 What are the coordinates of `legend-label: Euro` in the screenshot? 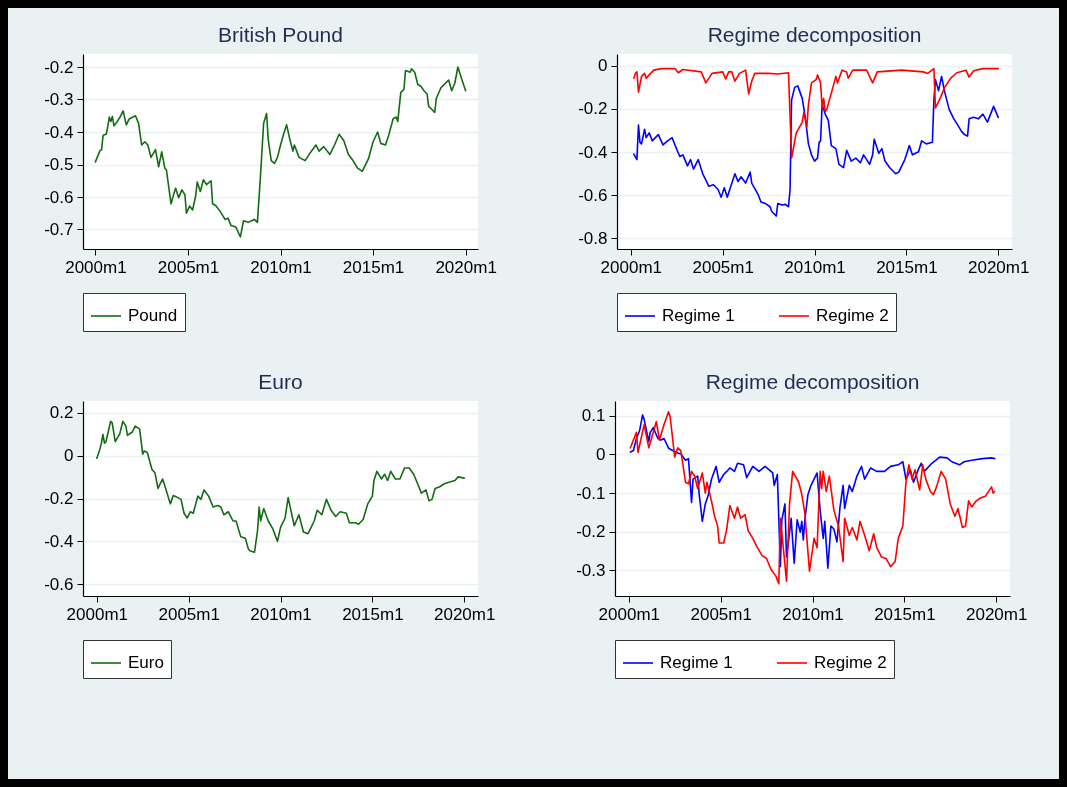 It's located at (146, 662).